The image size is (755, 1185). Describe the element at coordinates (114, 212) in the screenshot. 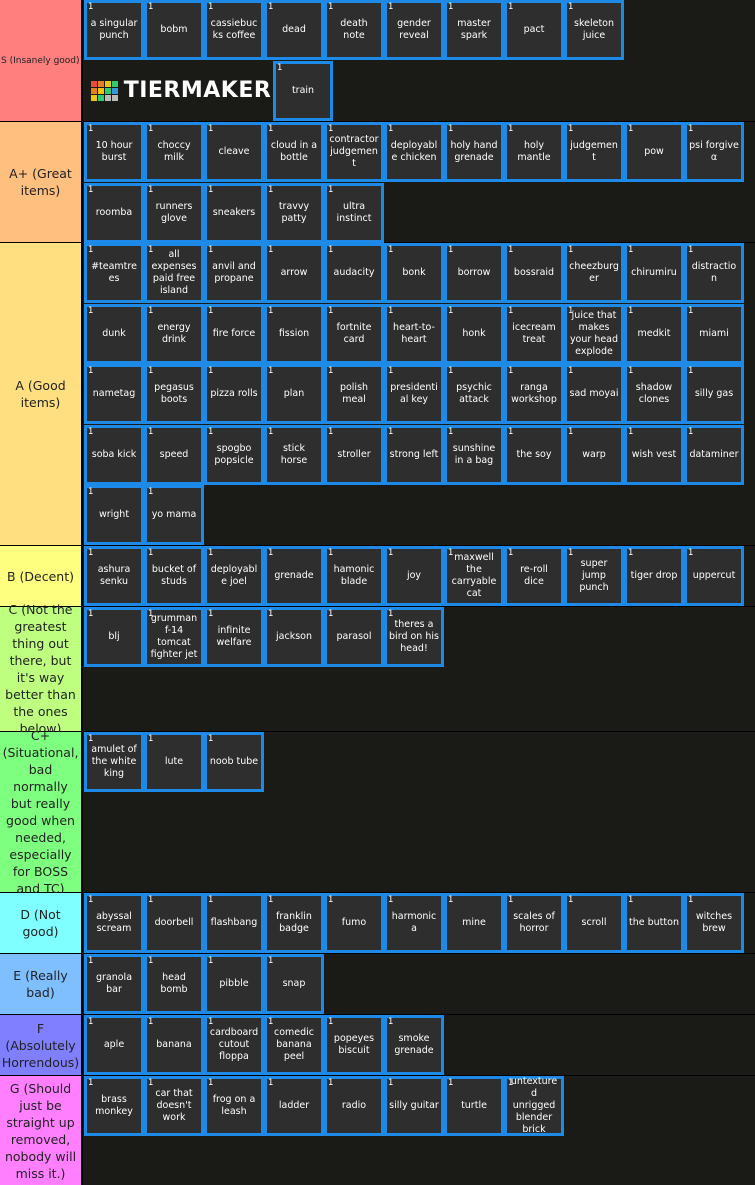

I see `item-name: roomba` at that location.